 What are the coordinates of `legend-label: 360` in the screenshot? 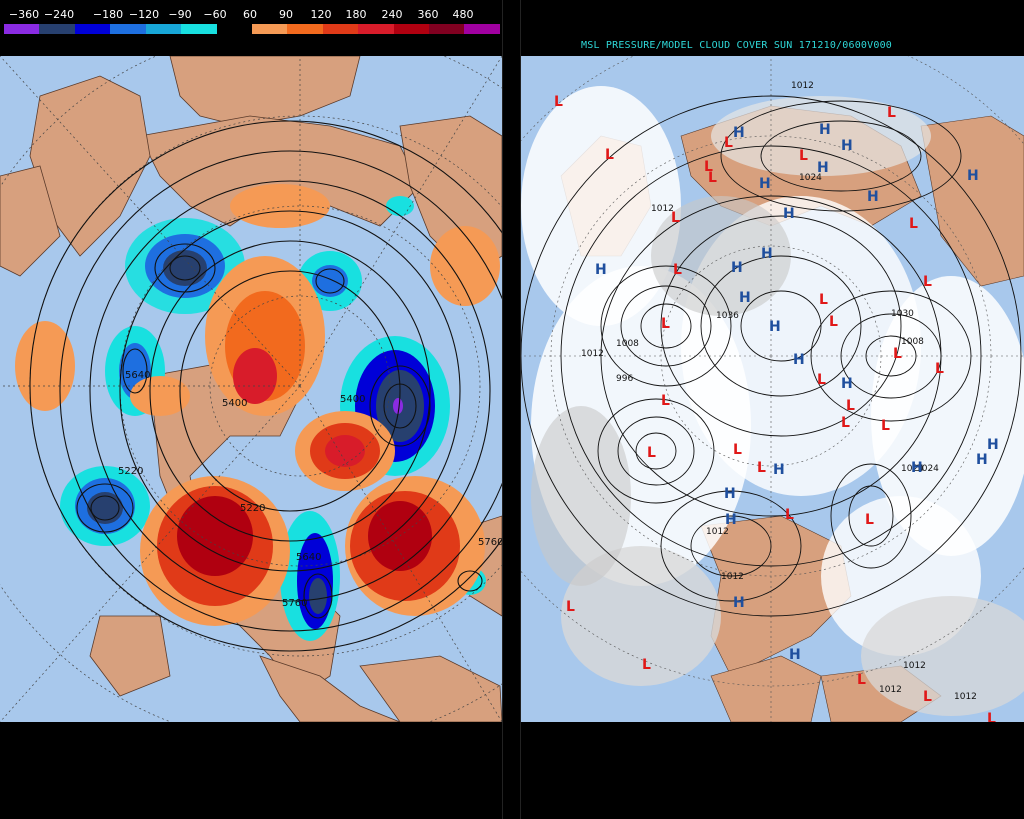 It's located at (428, 14).